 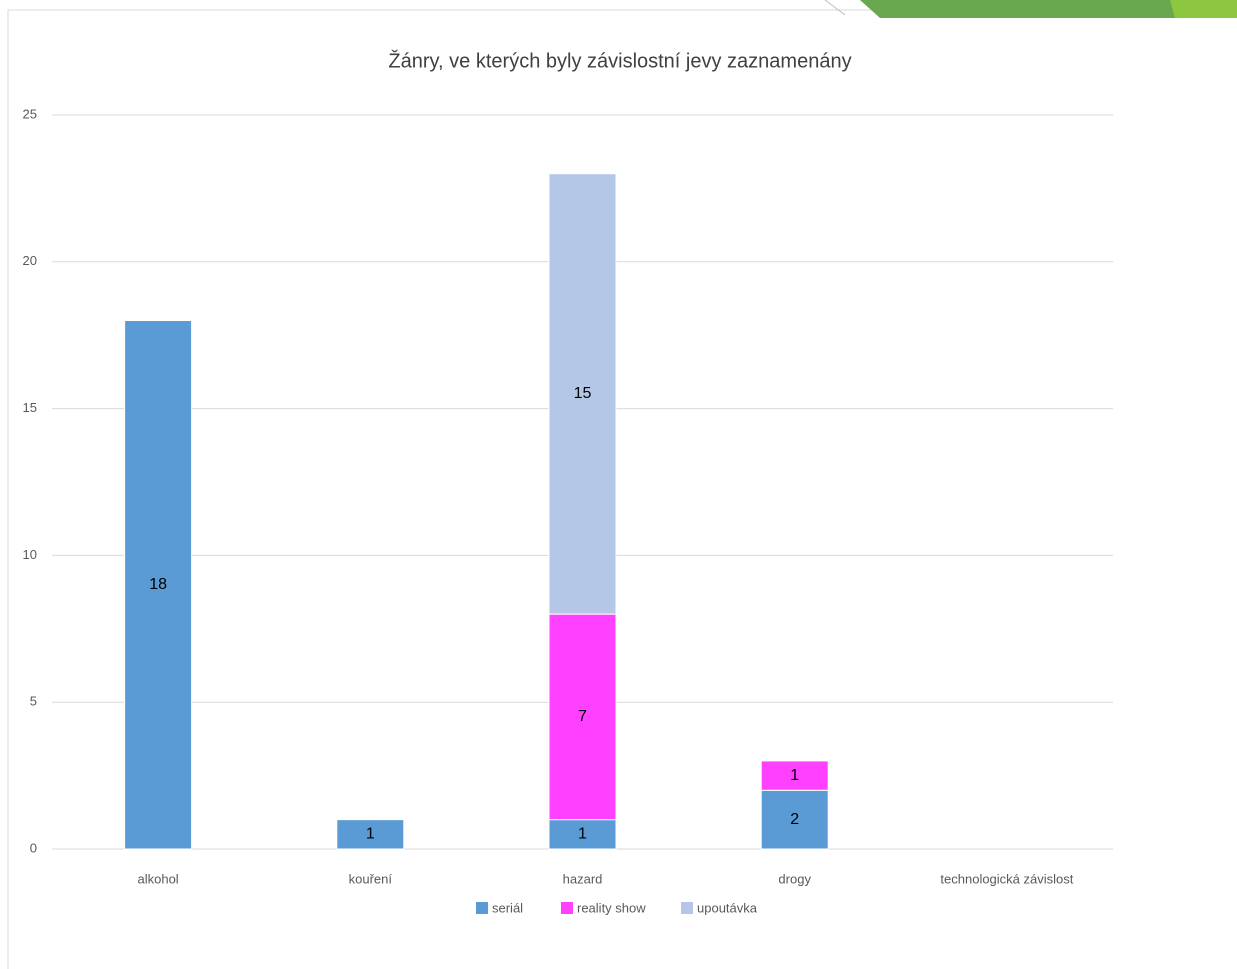 I want to click on data-label: 7, so click(x=582, y=716).